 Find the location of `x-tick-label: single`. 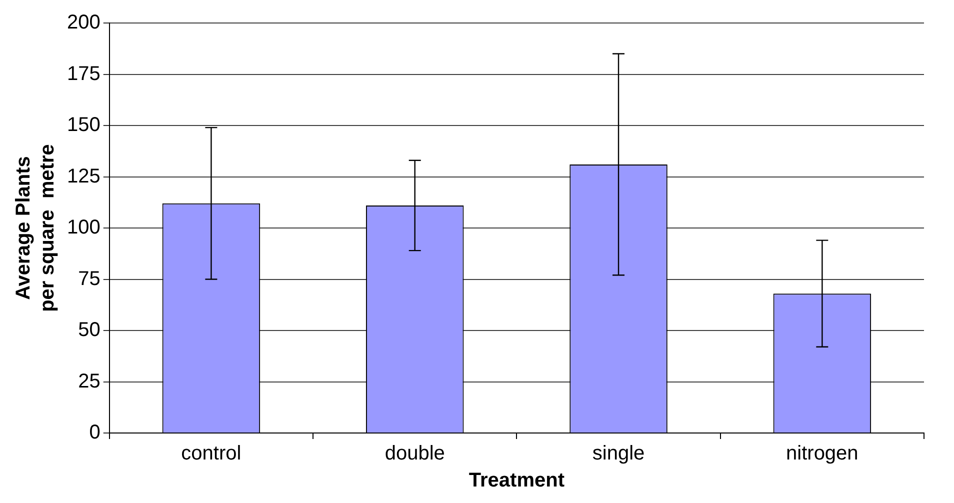

x-tick-label: single is located at coordinates (618, 453).